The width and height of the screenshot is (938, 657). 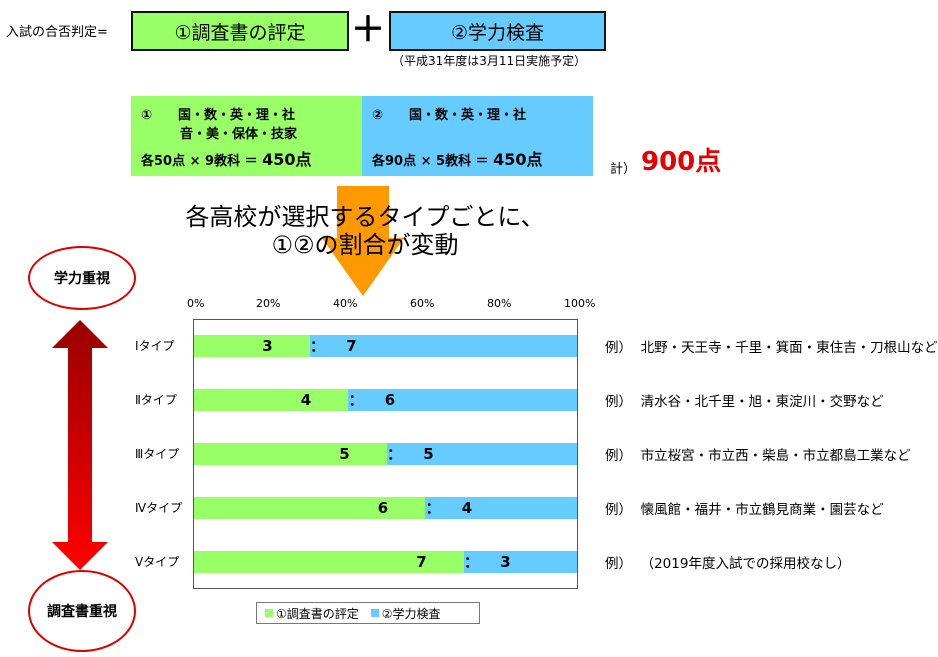 What do you see at coordinates (57, 32) in the screenshot?
I see `formula-label: 入試の合否判定=` at bounding box center [57, 32].